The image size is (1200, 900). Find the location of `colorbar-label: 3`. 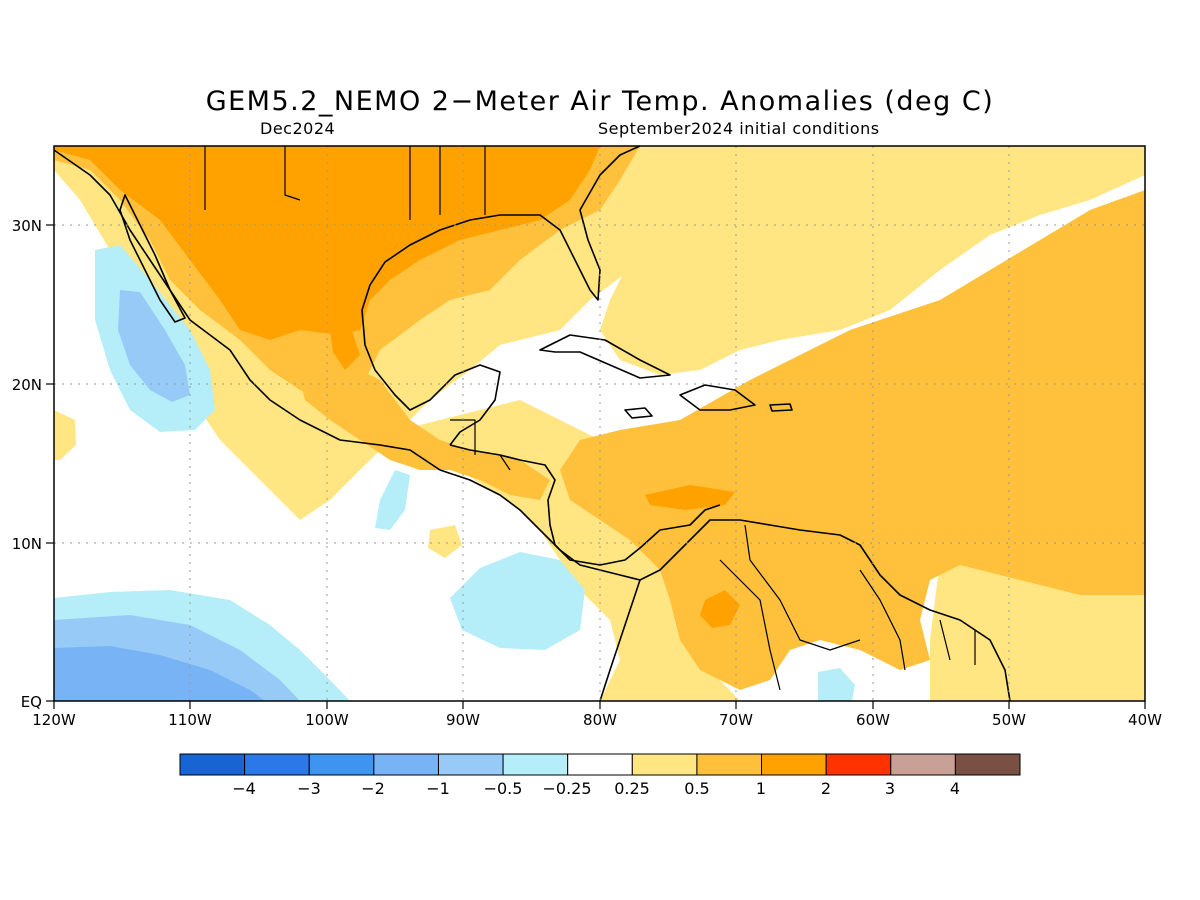

colorbar-label: 3 is located at coordinates (890, 788).